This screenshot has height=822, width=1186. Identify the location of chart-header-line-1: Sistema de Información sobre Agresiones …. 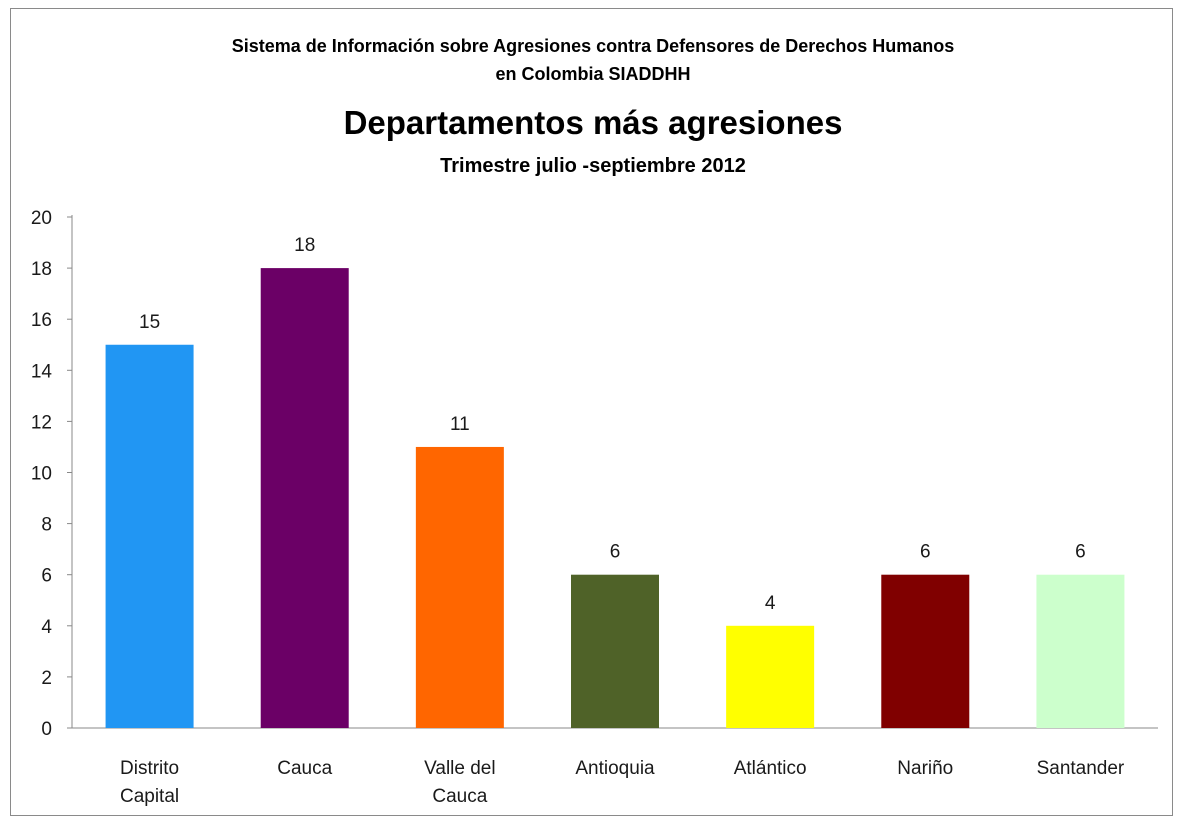
(593, 46).